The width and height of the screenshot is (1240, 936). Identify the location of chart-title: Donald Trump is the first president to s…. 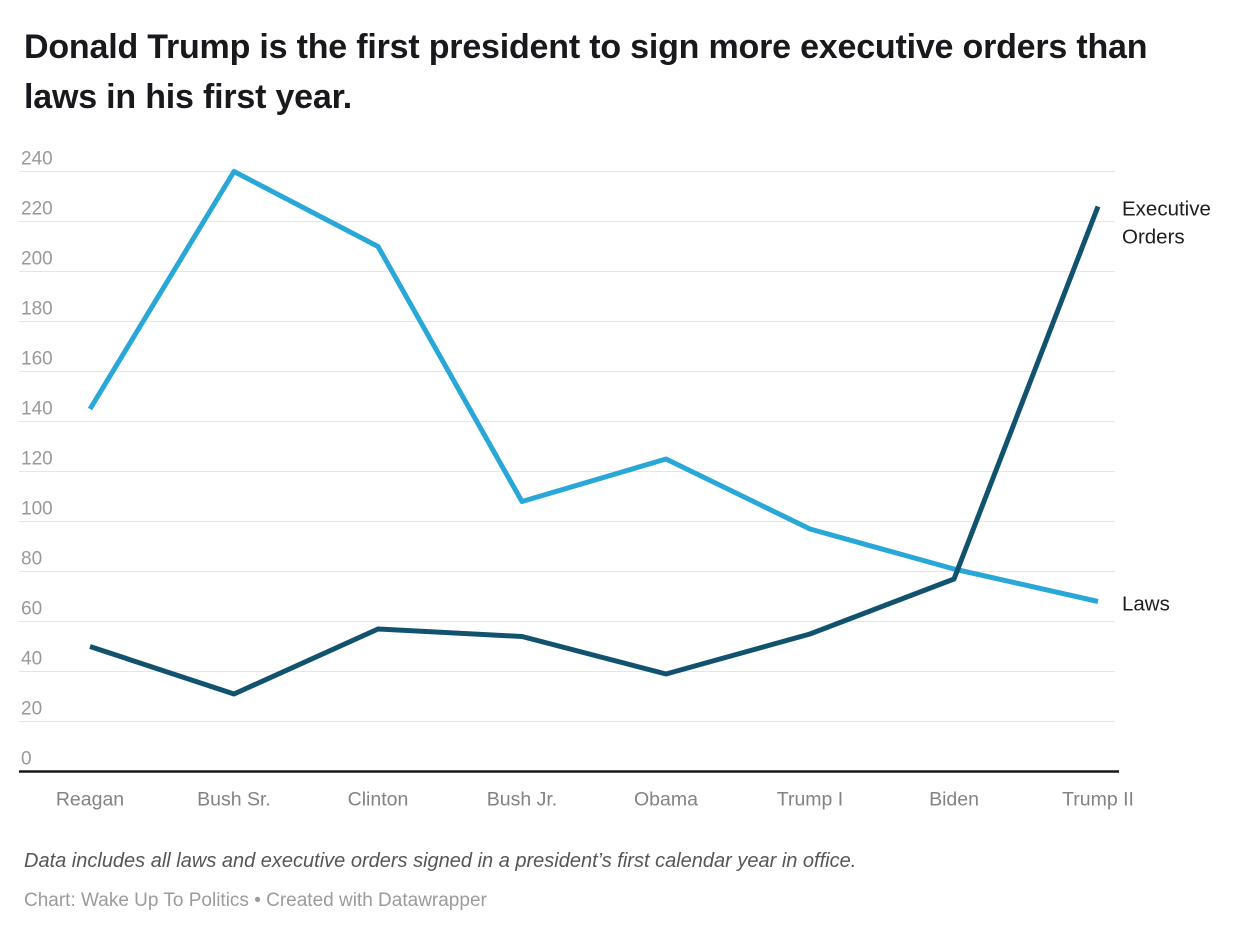
(586, 72).